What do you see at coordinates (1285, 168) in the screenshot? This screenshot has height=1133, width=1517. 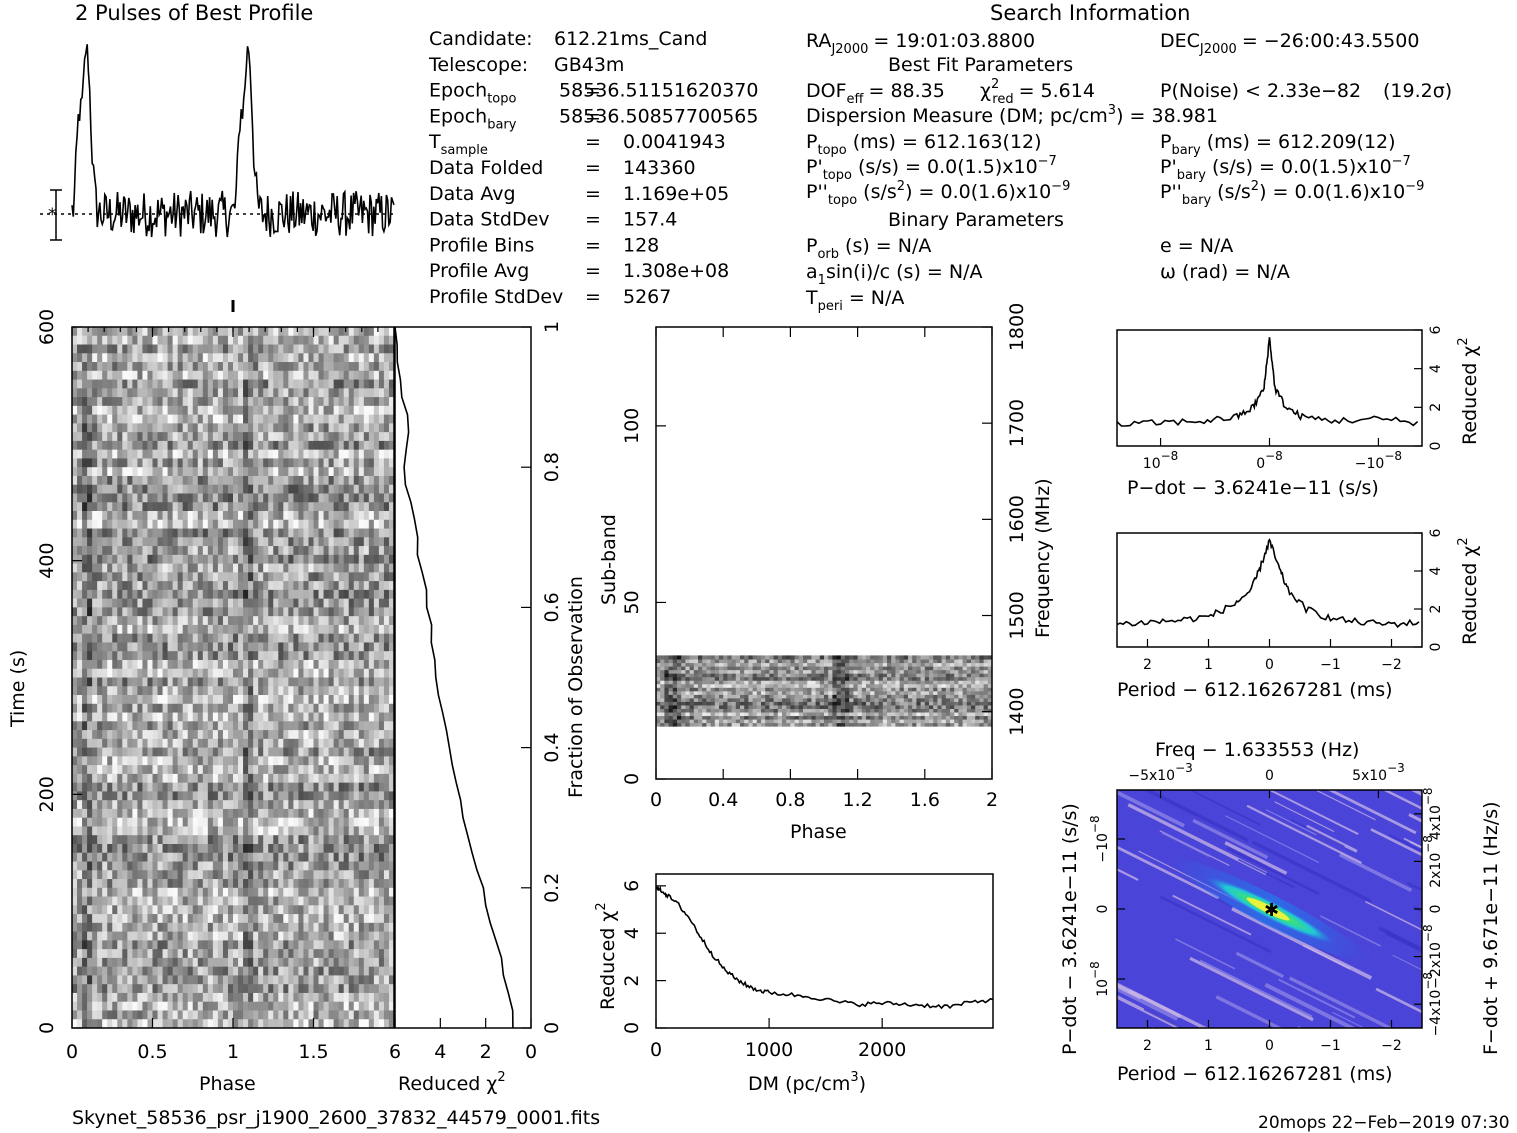 I see `pdot-bary-line: P'bary (s/s) = 0.0(1.5)x10−7` at bounding box center [1285, 168].